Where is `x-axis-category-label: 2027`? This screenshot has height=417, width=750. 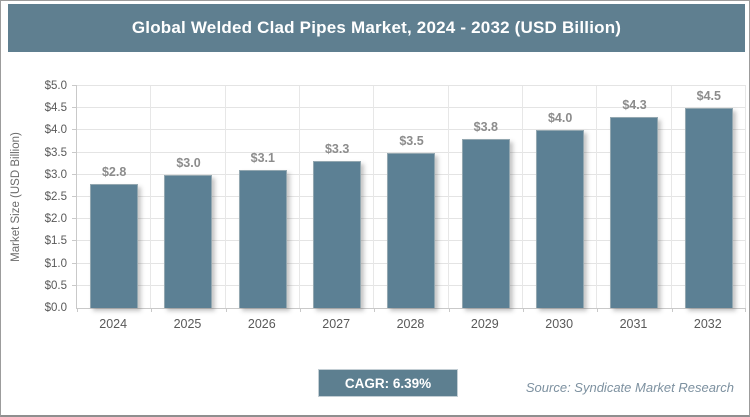
x-axis-category-label: 2027 is located at coordinates (336, 324).